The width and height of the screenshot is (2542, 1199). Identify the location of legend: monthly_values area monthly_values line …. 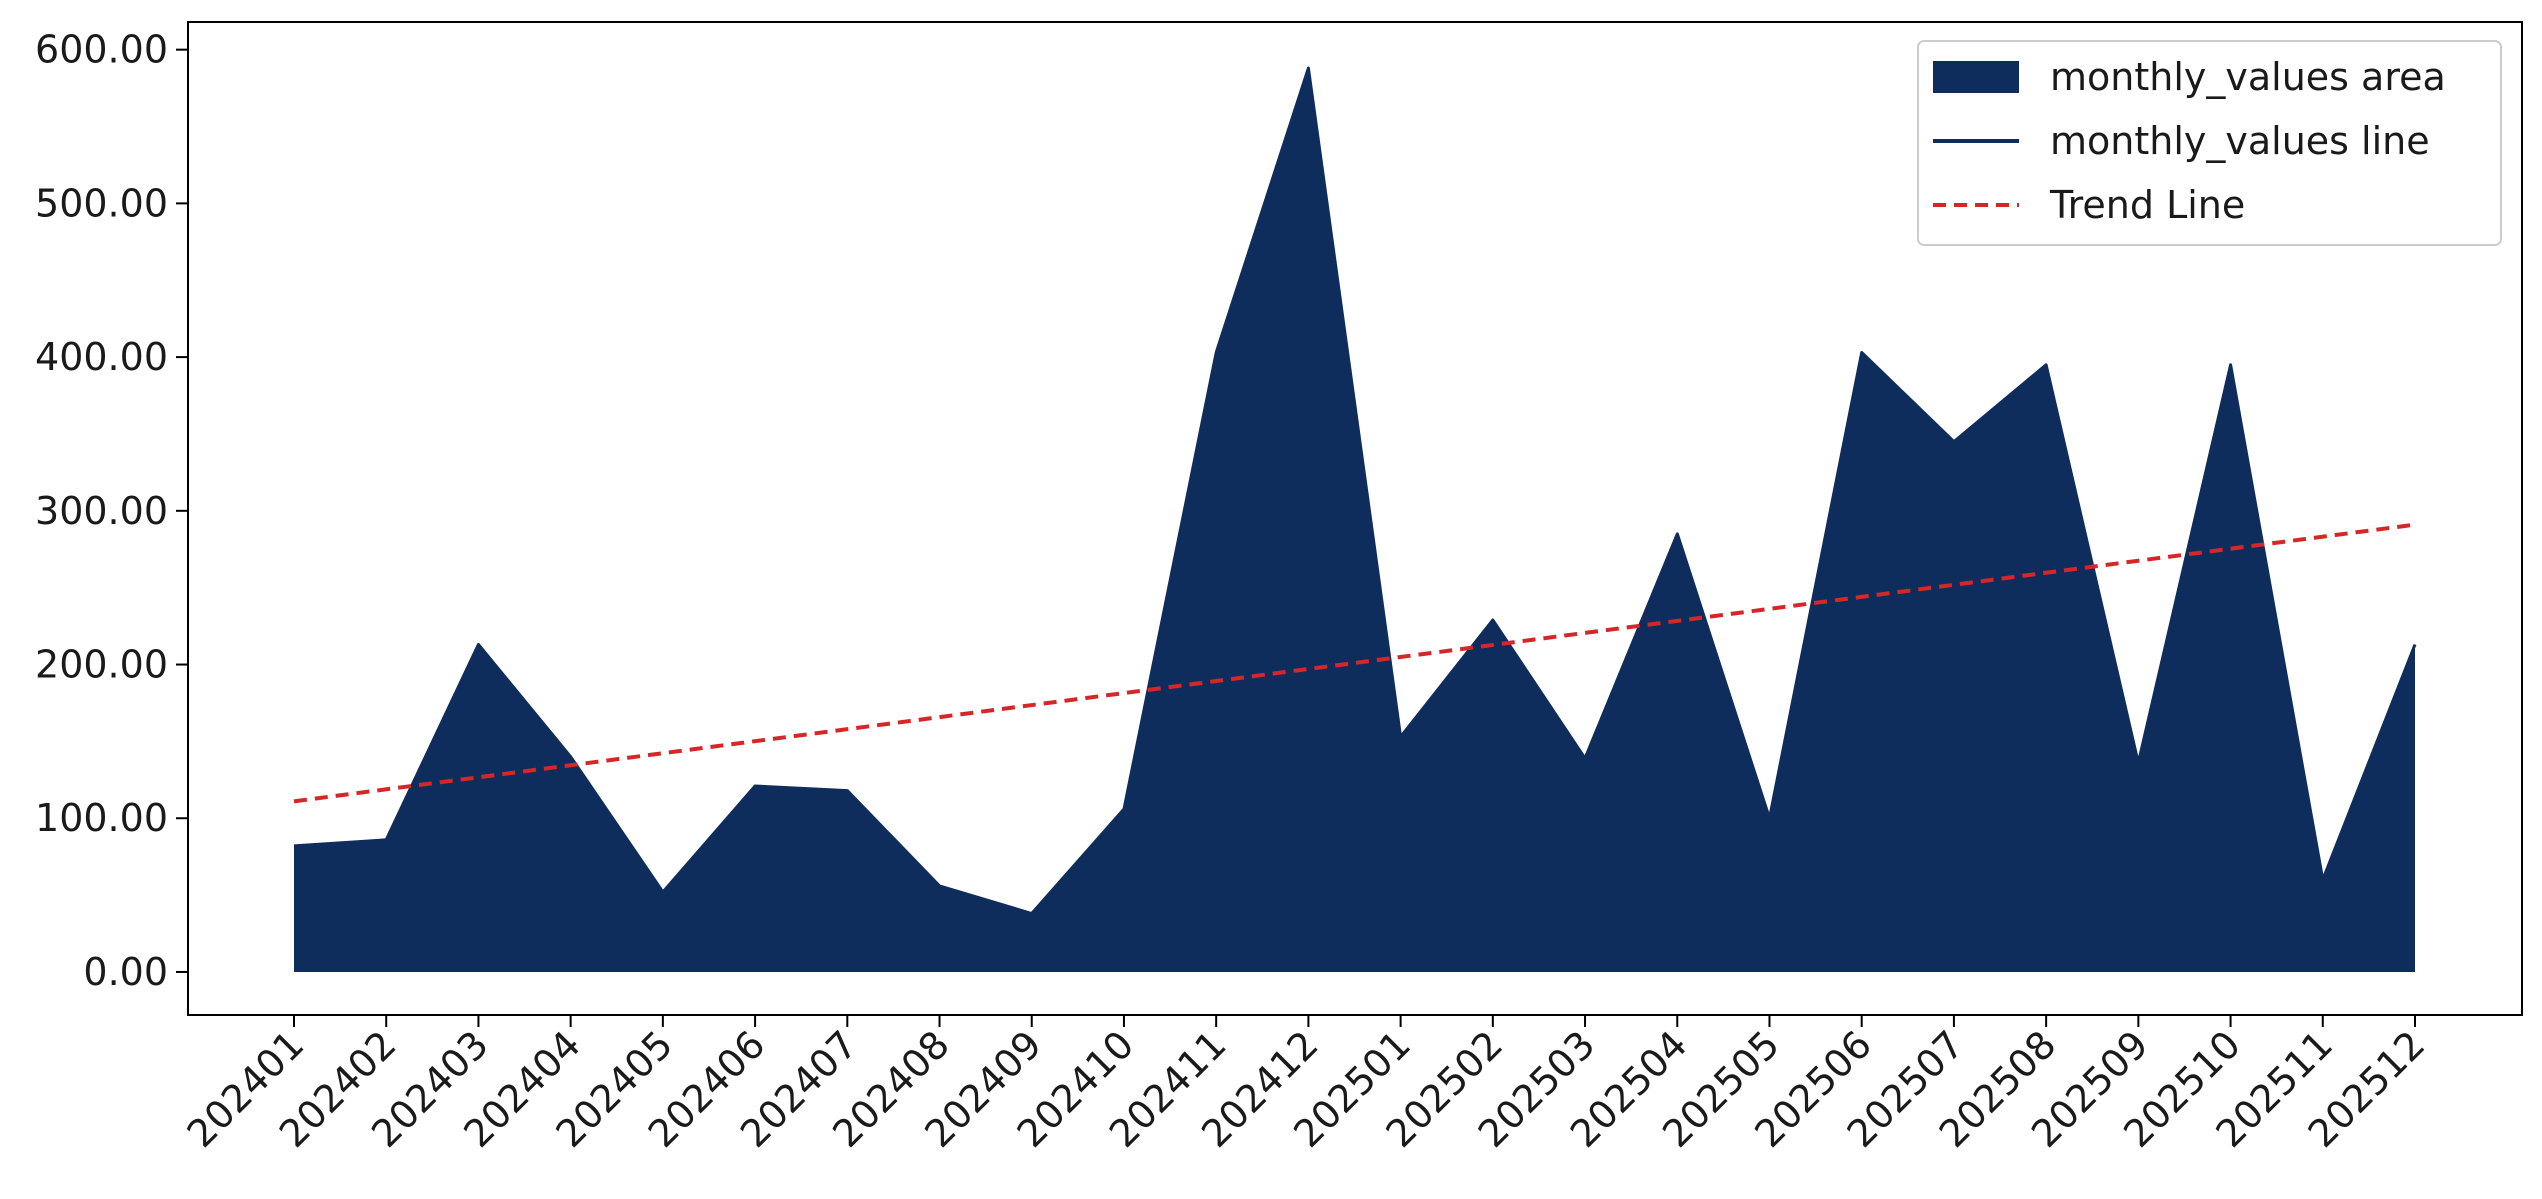
(2209, 143).